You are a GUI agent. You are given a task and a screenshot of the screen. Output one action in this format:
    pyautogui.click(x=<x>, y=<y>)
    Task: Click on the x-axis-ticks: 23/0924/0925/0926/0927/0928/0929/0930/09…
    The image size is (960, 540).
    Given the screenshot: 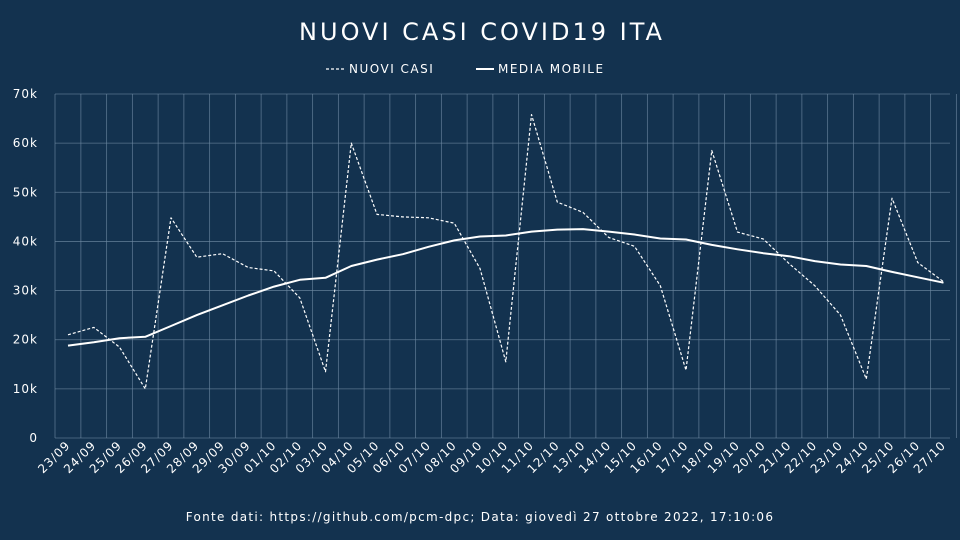 What is the action you would take?
    pyautogui.click(x=491, y=457)
    